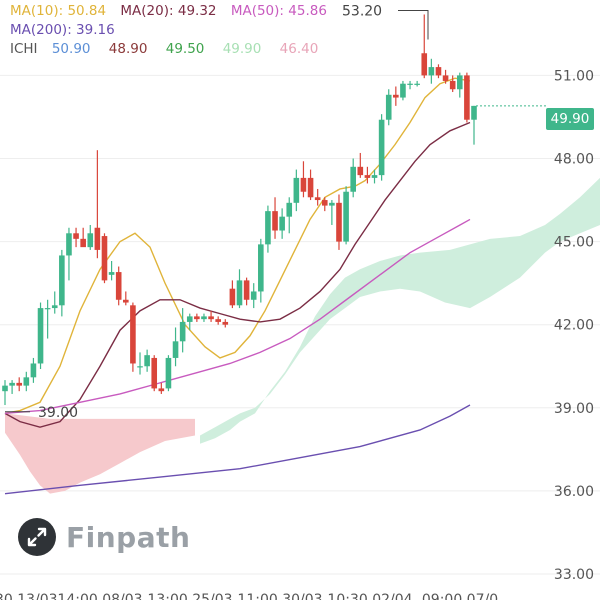  What do you see at coordinates (242, 49) in the screenshot?
I see `legend-ichi-4: 49.90` at bounding box center [242, 49].